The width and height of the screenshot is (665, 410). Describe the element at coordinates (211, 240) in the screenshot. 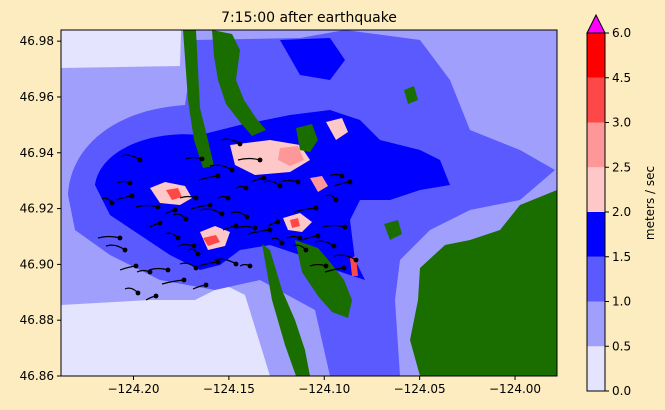

I see `speed-band-6b` at that location.